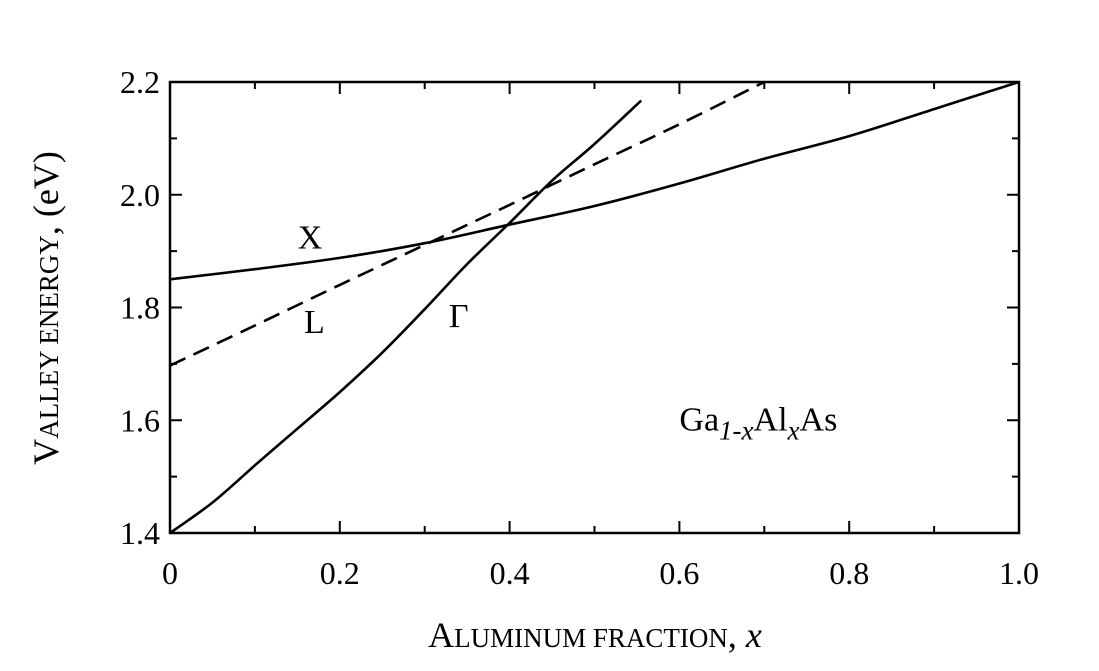 This screenshot has width=1099, height=671. Describe the element at coordinates (591, 638) in the screenshot. I see `x-axis-title-smallcaps: LUMINUM FRACTION` at that location.